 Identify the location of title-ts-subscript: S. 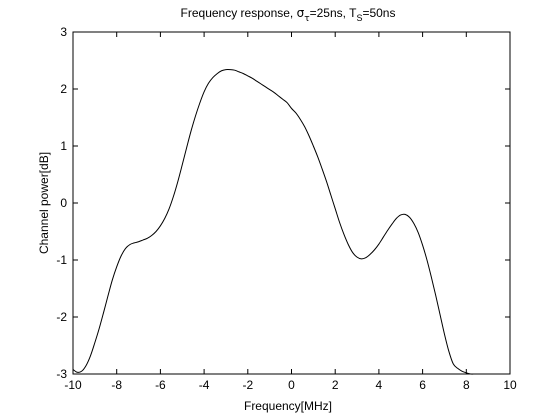
(359, 18).